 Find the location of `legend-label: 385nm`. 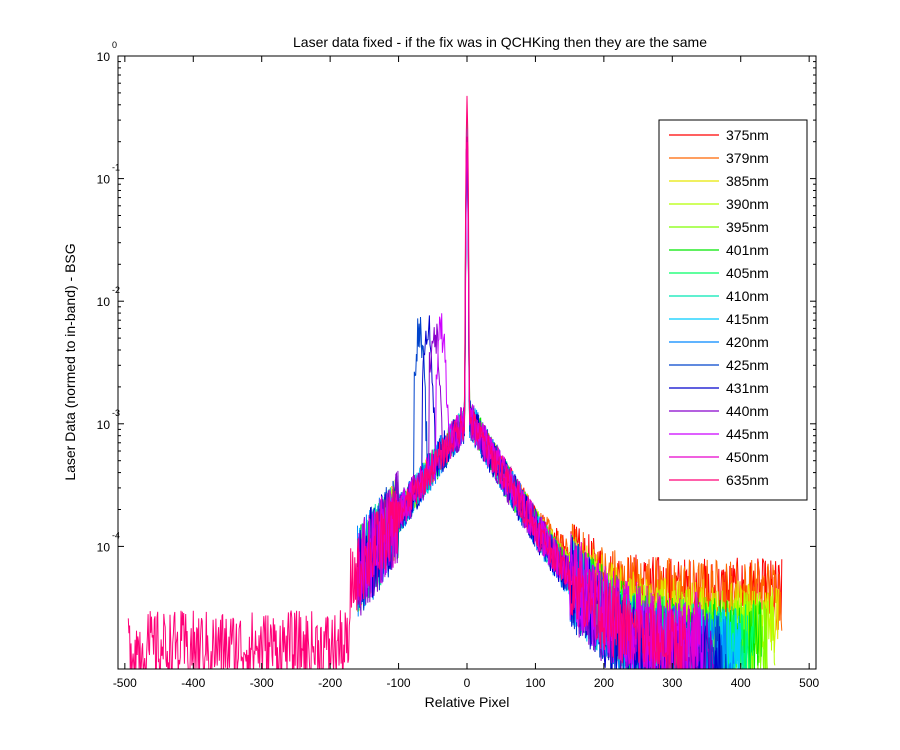

legend-label: 385nm is located at coordinates (747, 181).